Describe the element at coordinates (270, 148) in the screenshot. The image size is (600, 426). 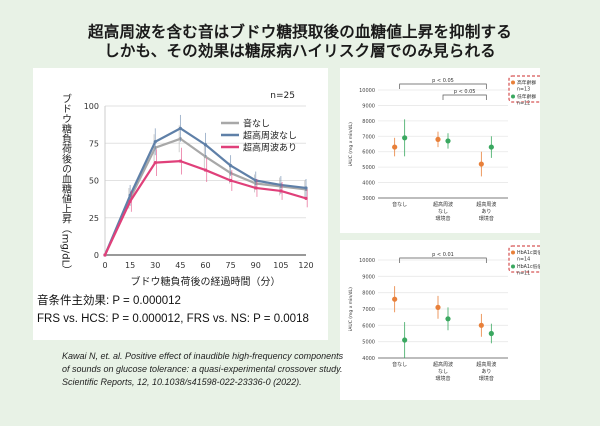
I see `legend-label: 超高周波あり` at that location.